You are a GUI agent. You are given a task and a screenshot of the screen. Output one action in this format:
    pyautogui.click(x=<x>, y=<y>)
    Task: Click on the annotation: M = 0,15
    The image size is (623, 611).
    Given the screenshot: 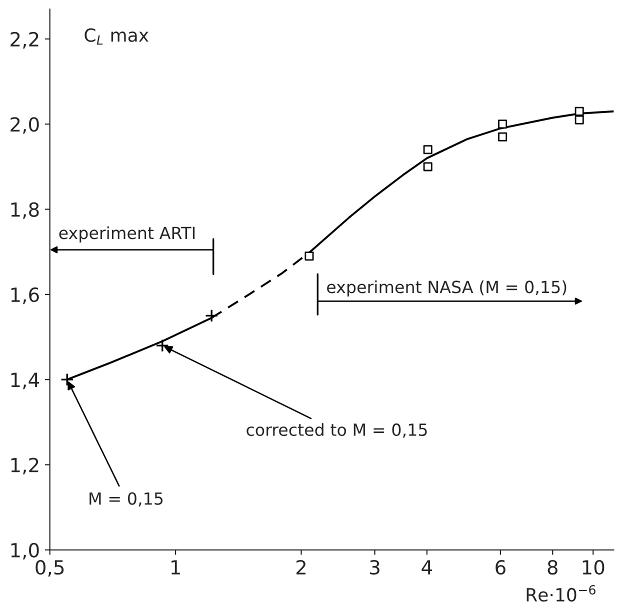 What is the action you would take?
    pyautogui.click(x=126, y=499)
    